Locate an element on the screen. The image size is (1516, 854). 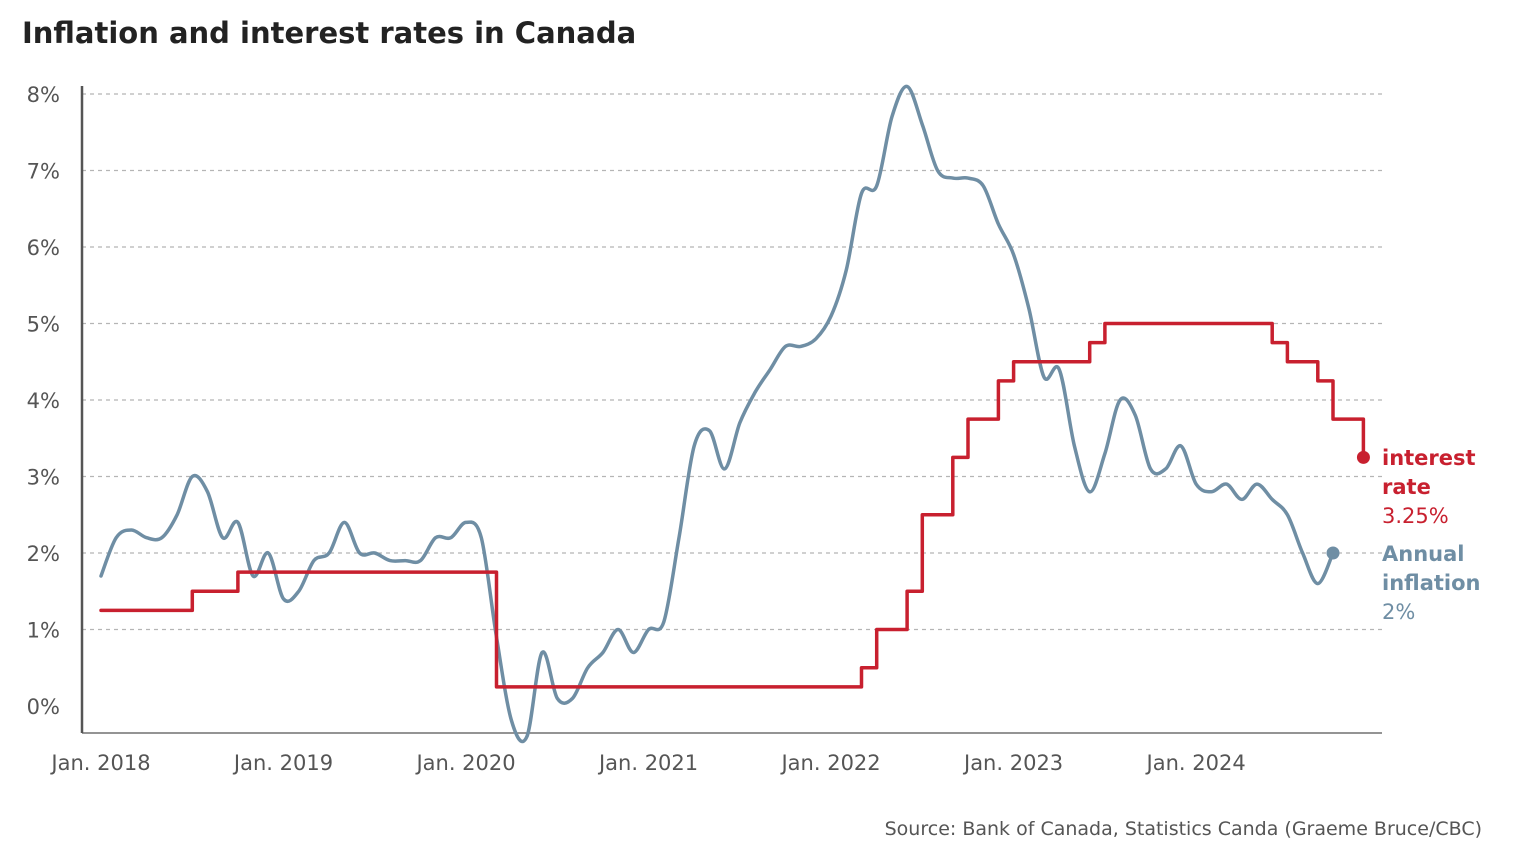
x-tick-label: Jan. 2019 is located at coordinates (282, 763).